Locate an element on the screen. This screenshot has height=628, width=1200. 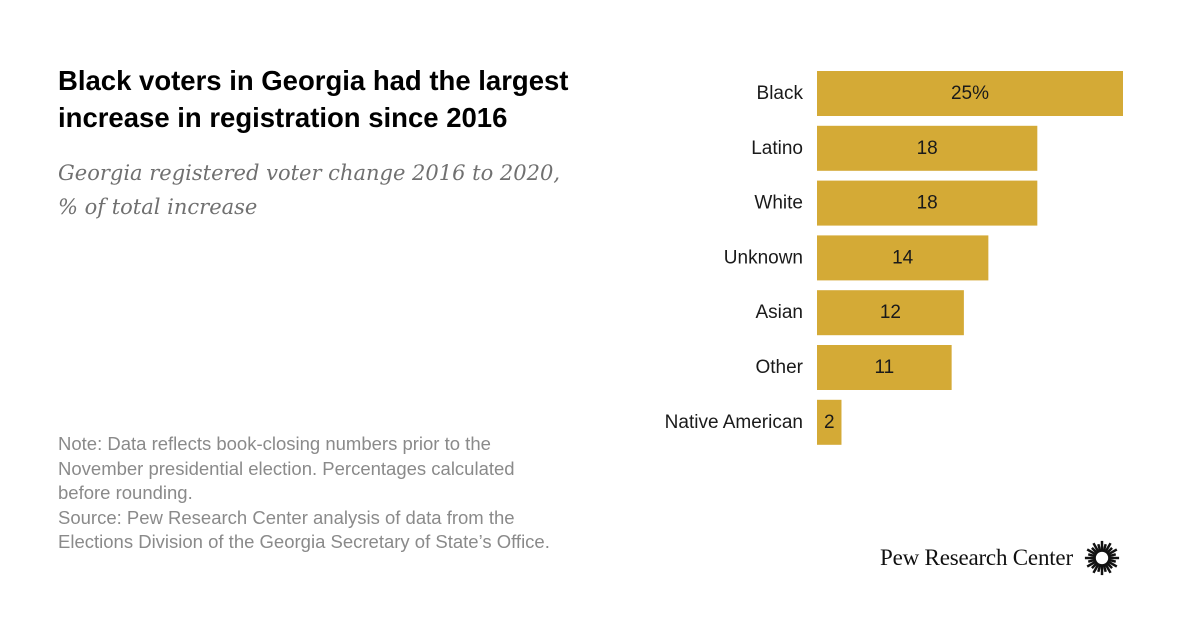
brand-name: Pew Research Center is located at coordinates (976, 557).